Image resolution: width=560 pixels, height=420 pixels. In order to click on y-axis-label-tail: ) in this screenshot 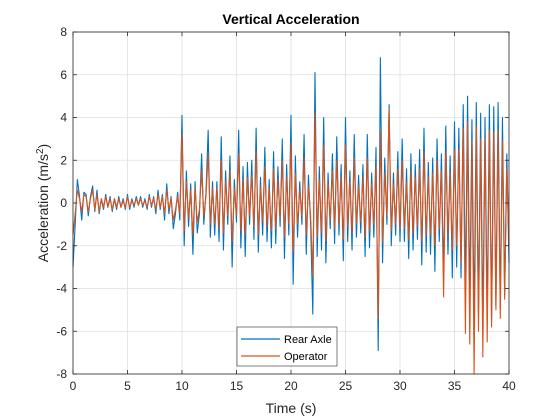, I will do `click(43, 146)`.